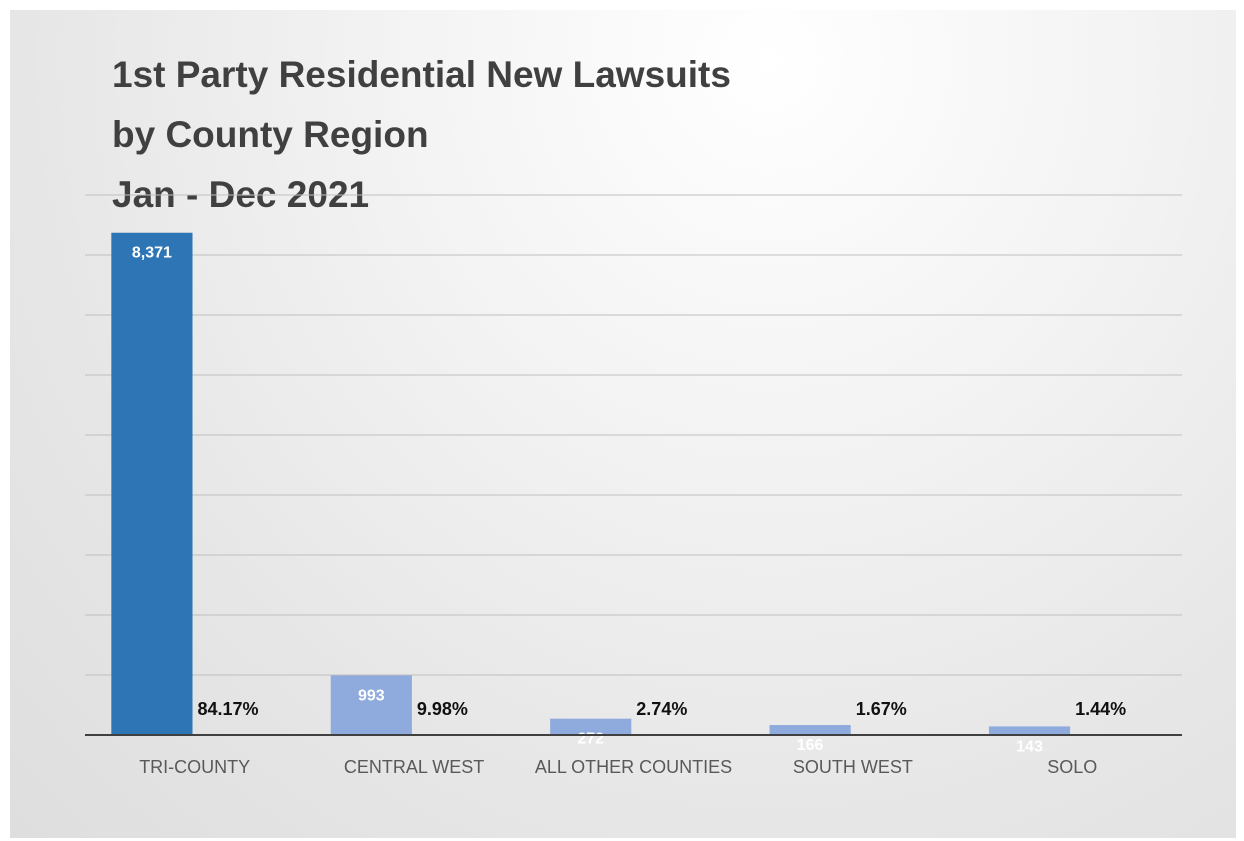 Image resolution: width=1244 pixels, height=841 pixels. Describe the element at coordinates (371, 695) in the screenshot. I see `value-label: 993` at that location.